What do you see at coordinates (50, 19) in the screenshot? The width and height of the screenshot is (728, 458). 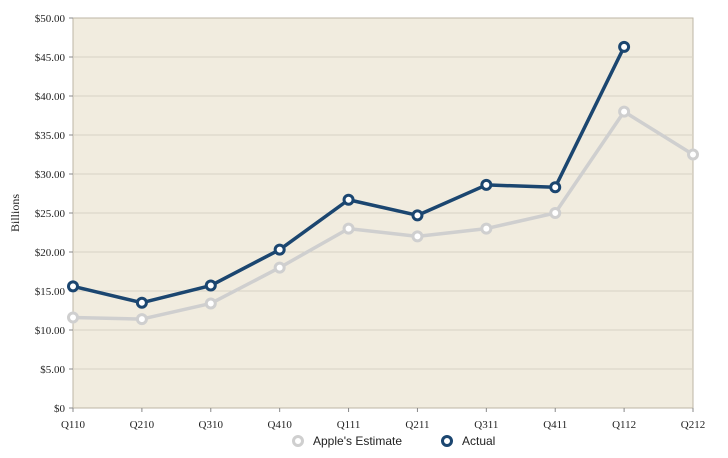 I see `y-tick-label: $50.00` at bounding box center [50, 19].